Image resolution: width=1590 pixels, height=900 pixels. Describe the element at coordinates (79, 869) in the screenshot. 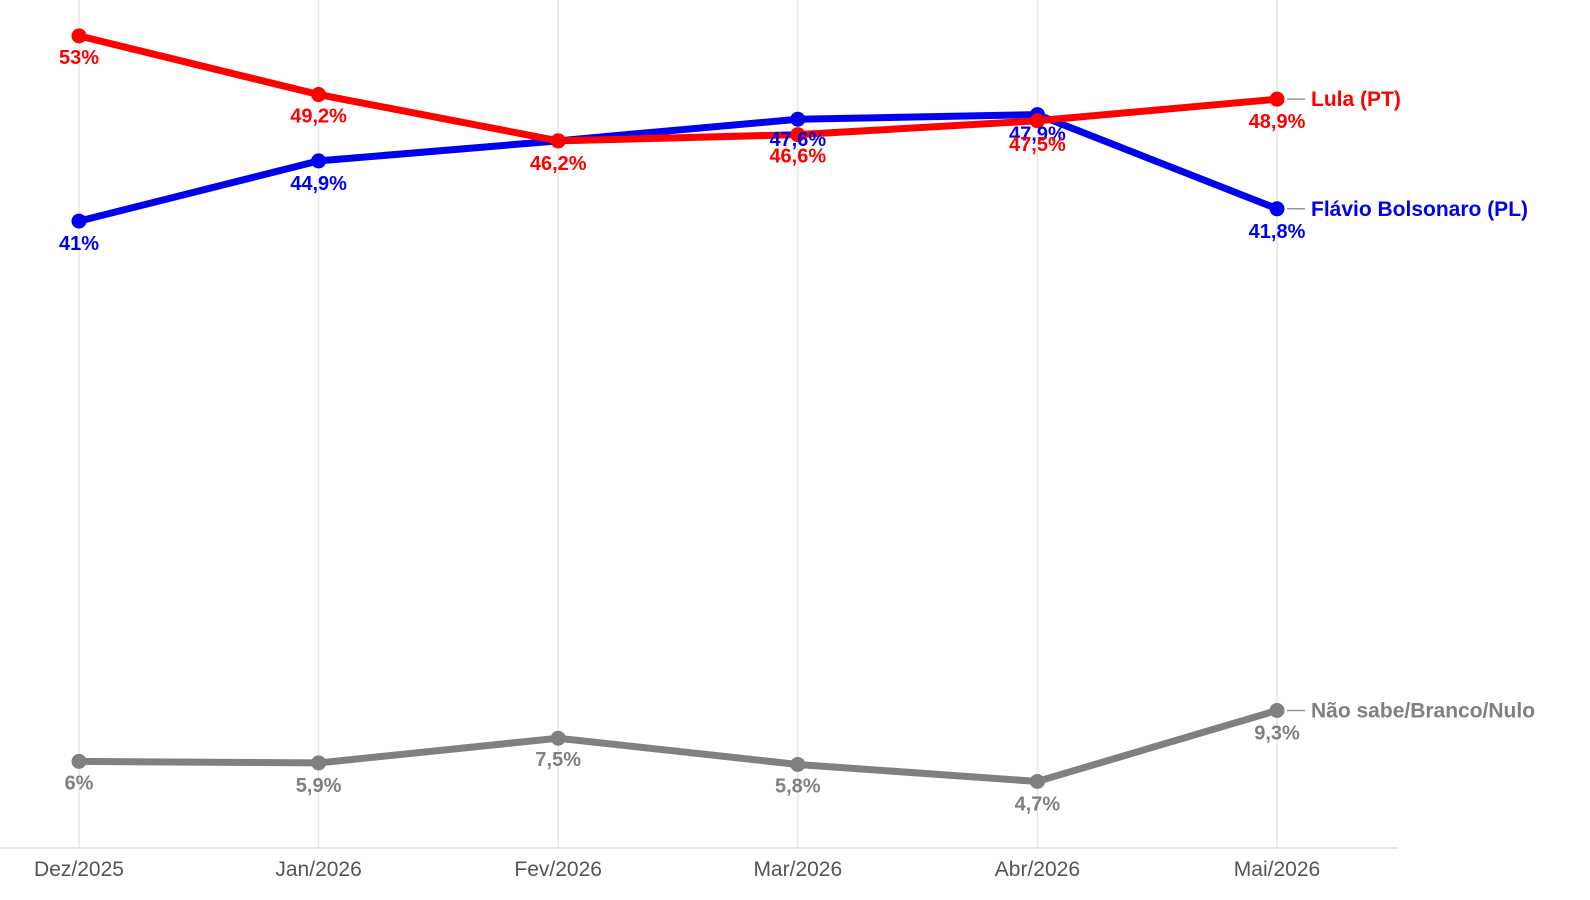

I see `x-tick-label: Dez/2025` at that location.